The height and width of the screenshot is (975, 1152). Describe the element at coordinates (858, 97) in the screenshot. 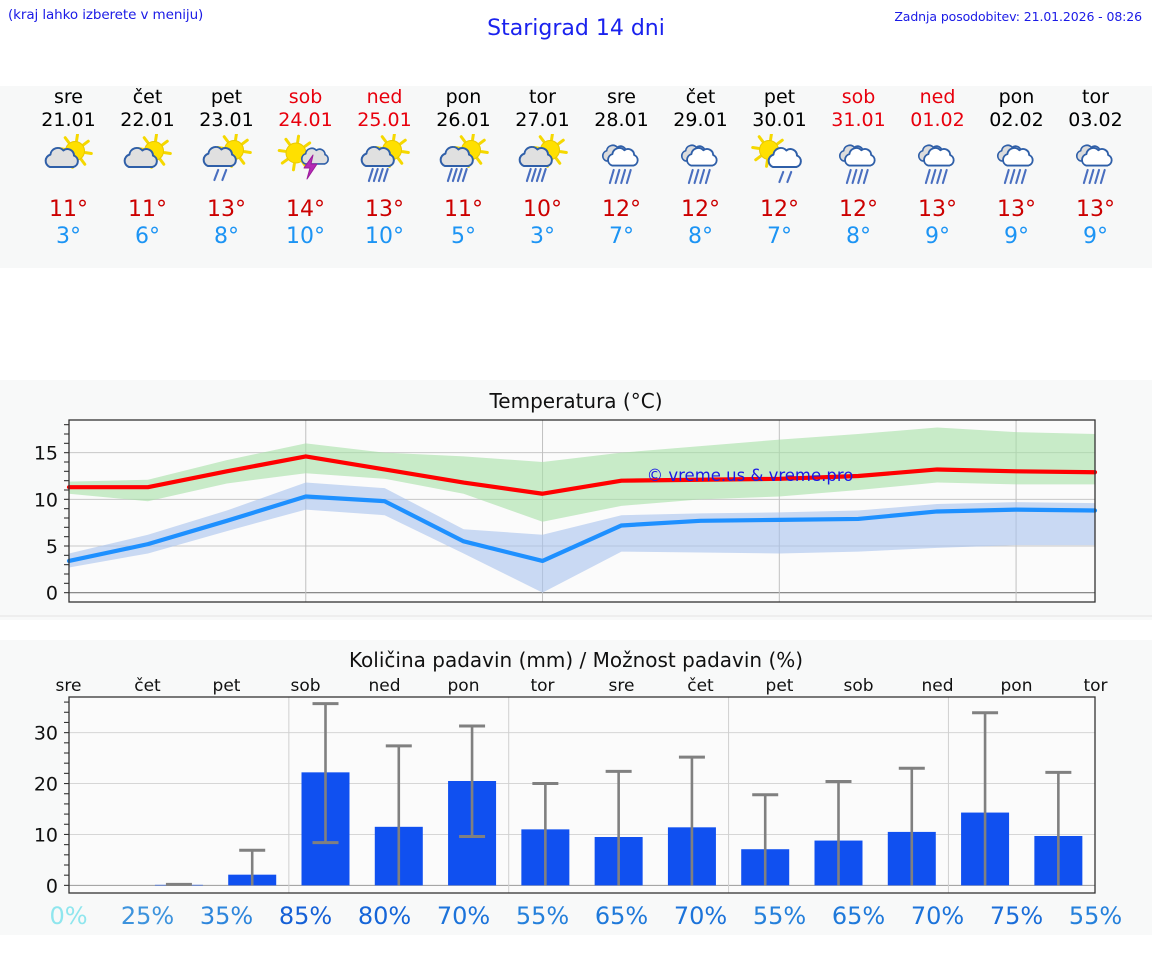

I see `day-name: sob` at that location.